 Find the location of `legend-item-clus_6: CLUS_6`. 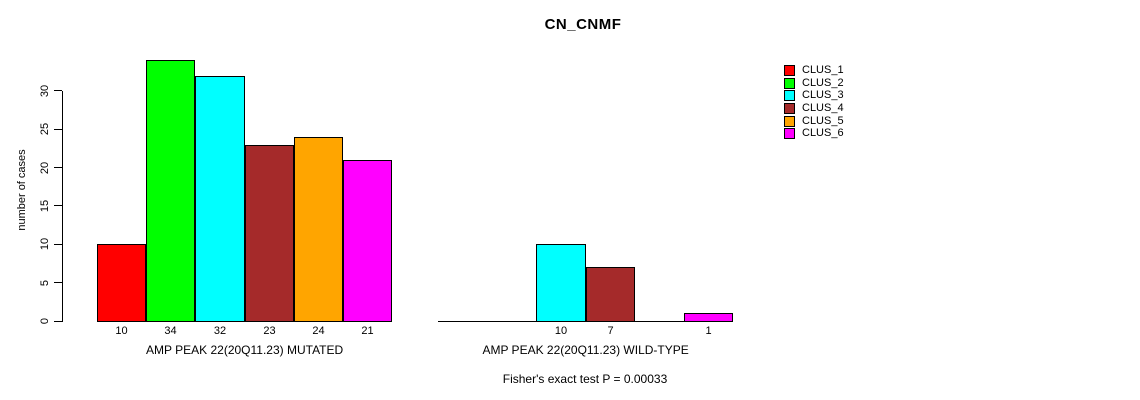

legend-item-clus_6: CLUS_6 is located at coordinates (814, 133).